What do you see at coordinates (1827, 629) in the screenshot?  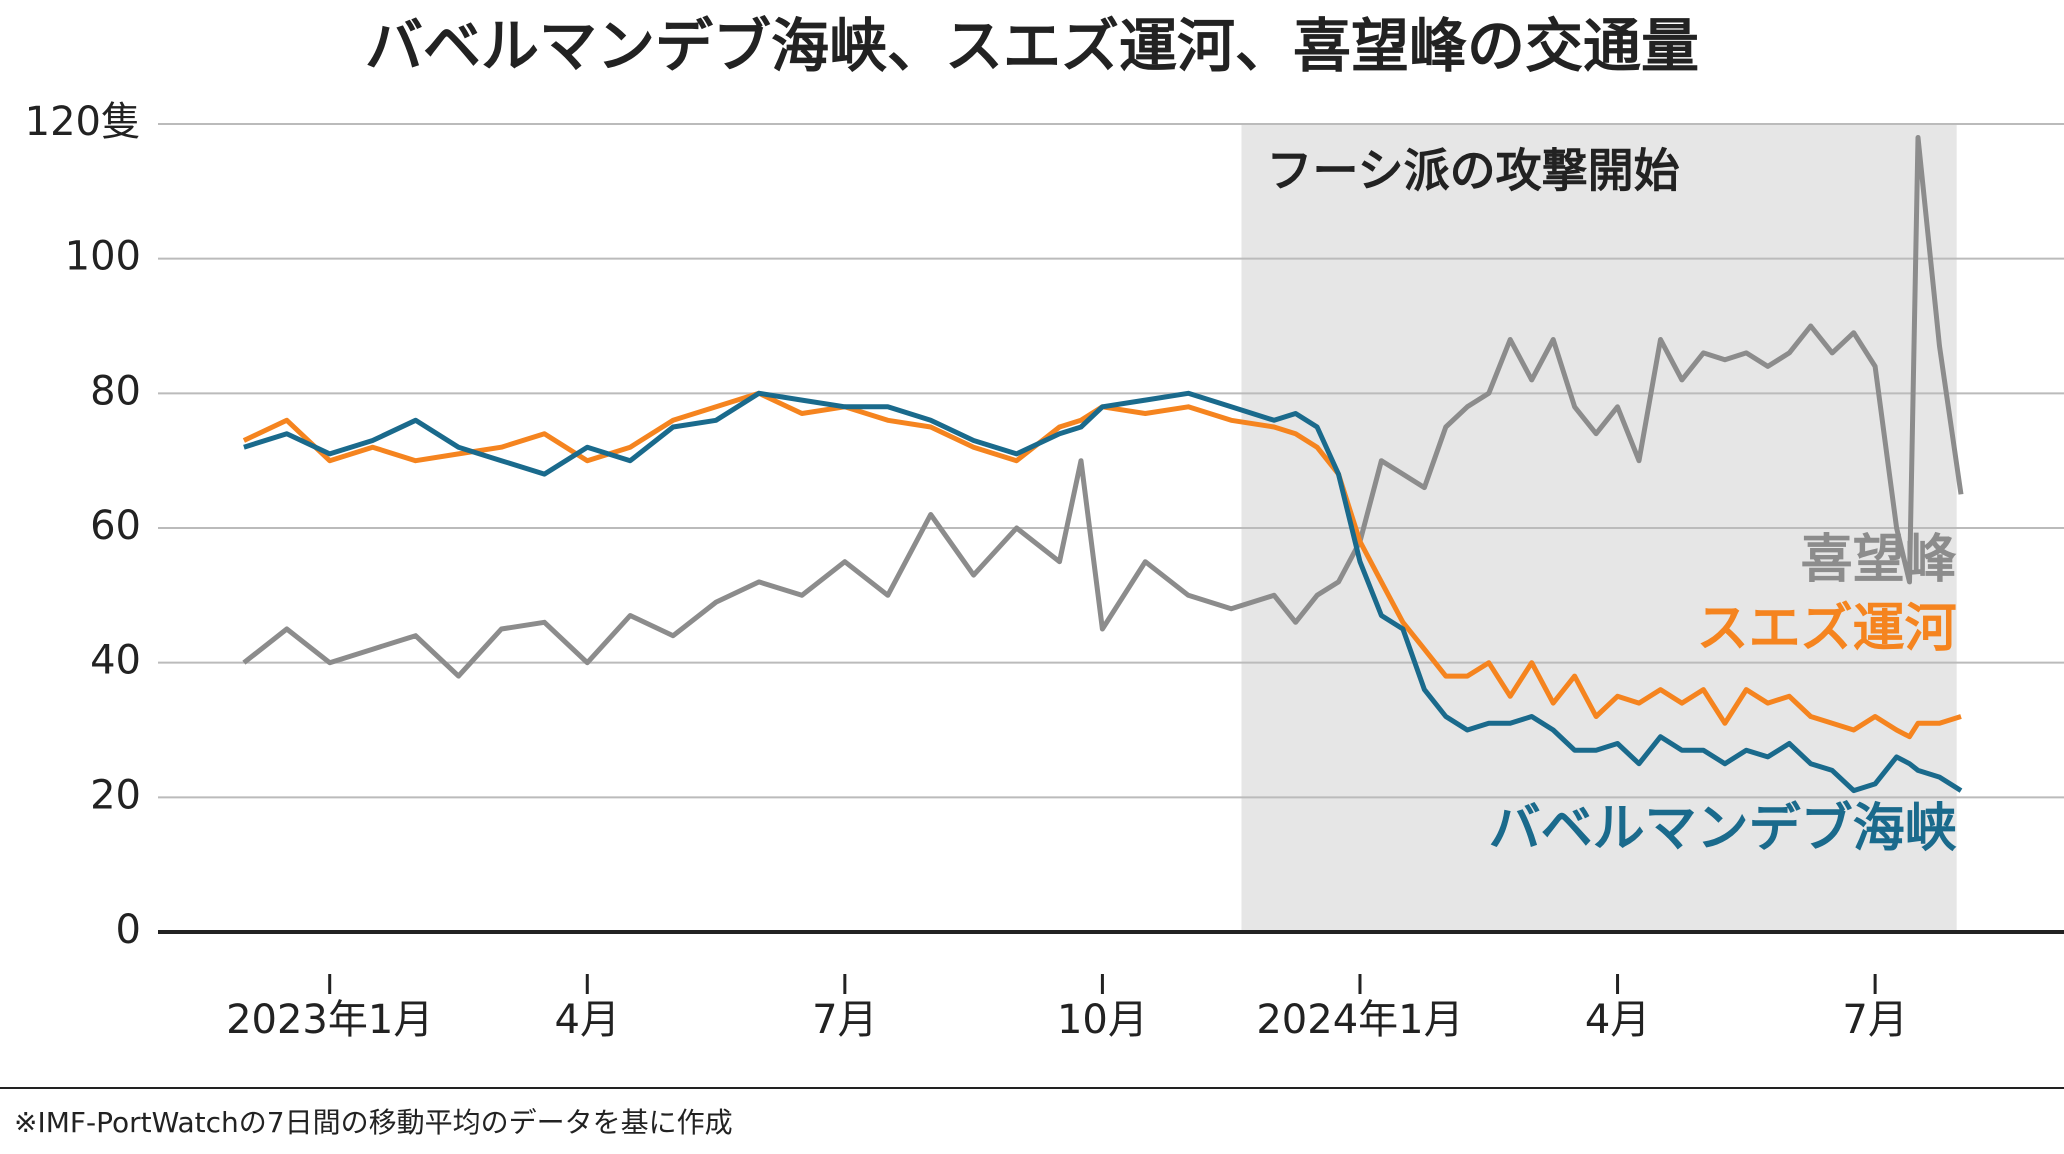 I see `series-label: スエズ運河` at bounding box center [1827, 629].